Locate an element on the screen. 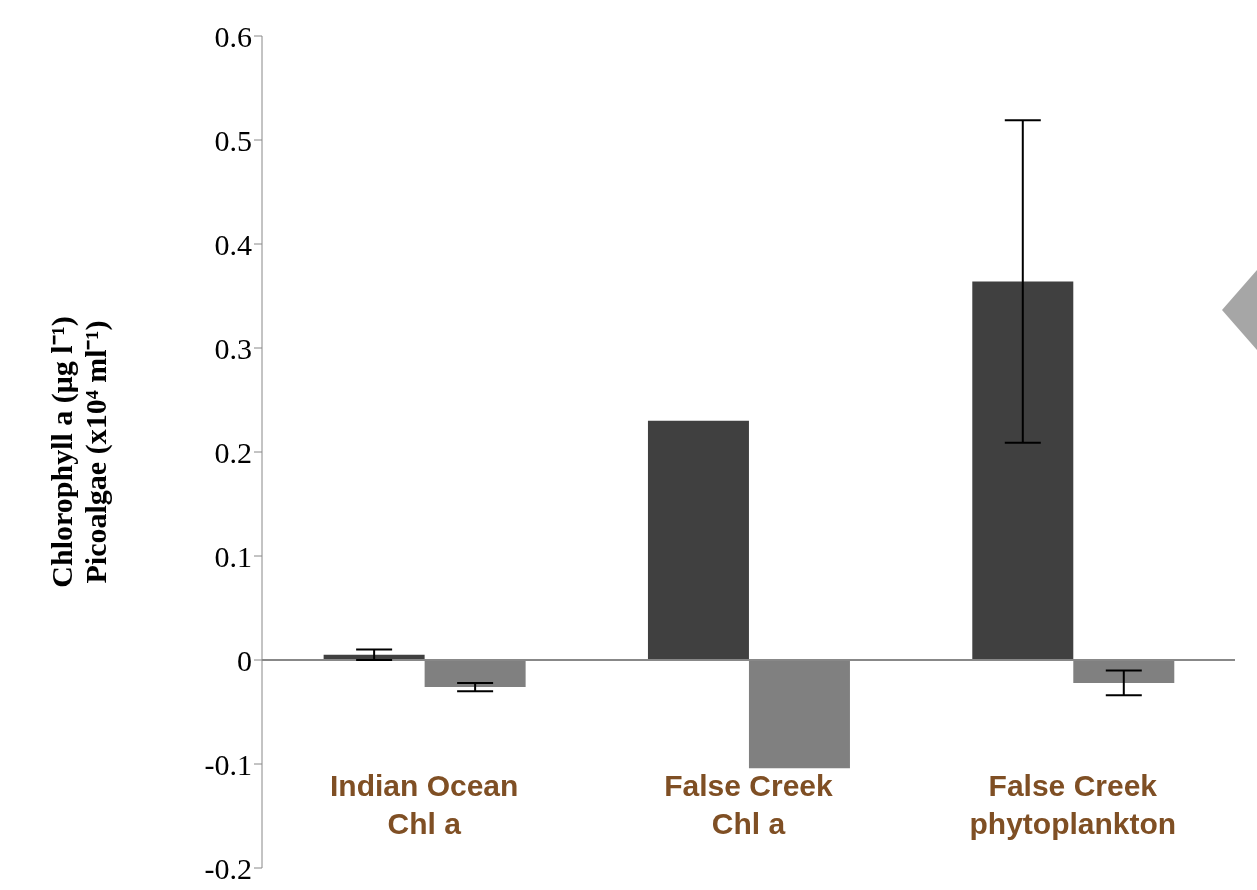 This screenshot has width=1257, height=890. y-axis-title: Chlorophyll a (μg l⁻¹) Picoalgae (x10⁴ ml⁻¹) is located at coordinates (79, 452).